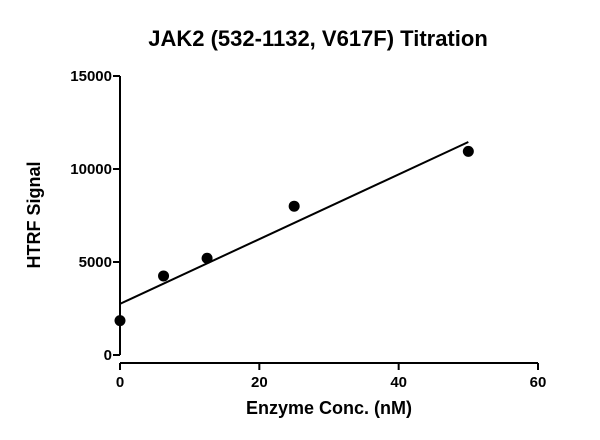  What do you see at coordinates (34, 215) in the screenshot?
I see `y-axis-label: HTRF Signal` at bounding box center [34, 215].